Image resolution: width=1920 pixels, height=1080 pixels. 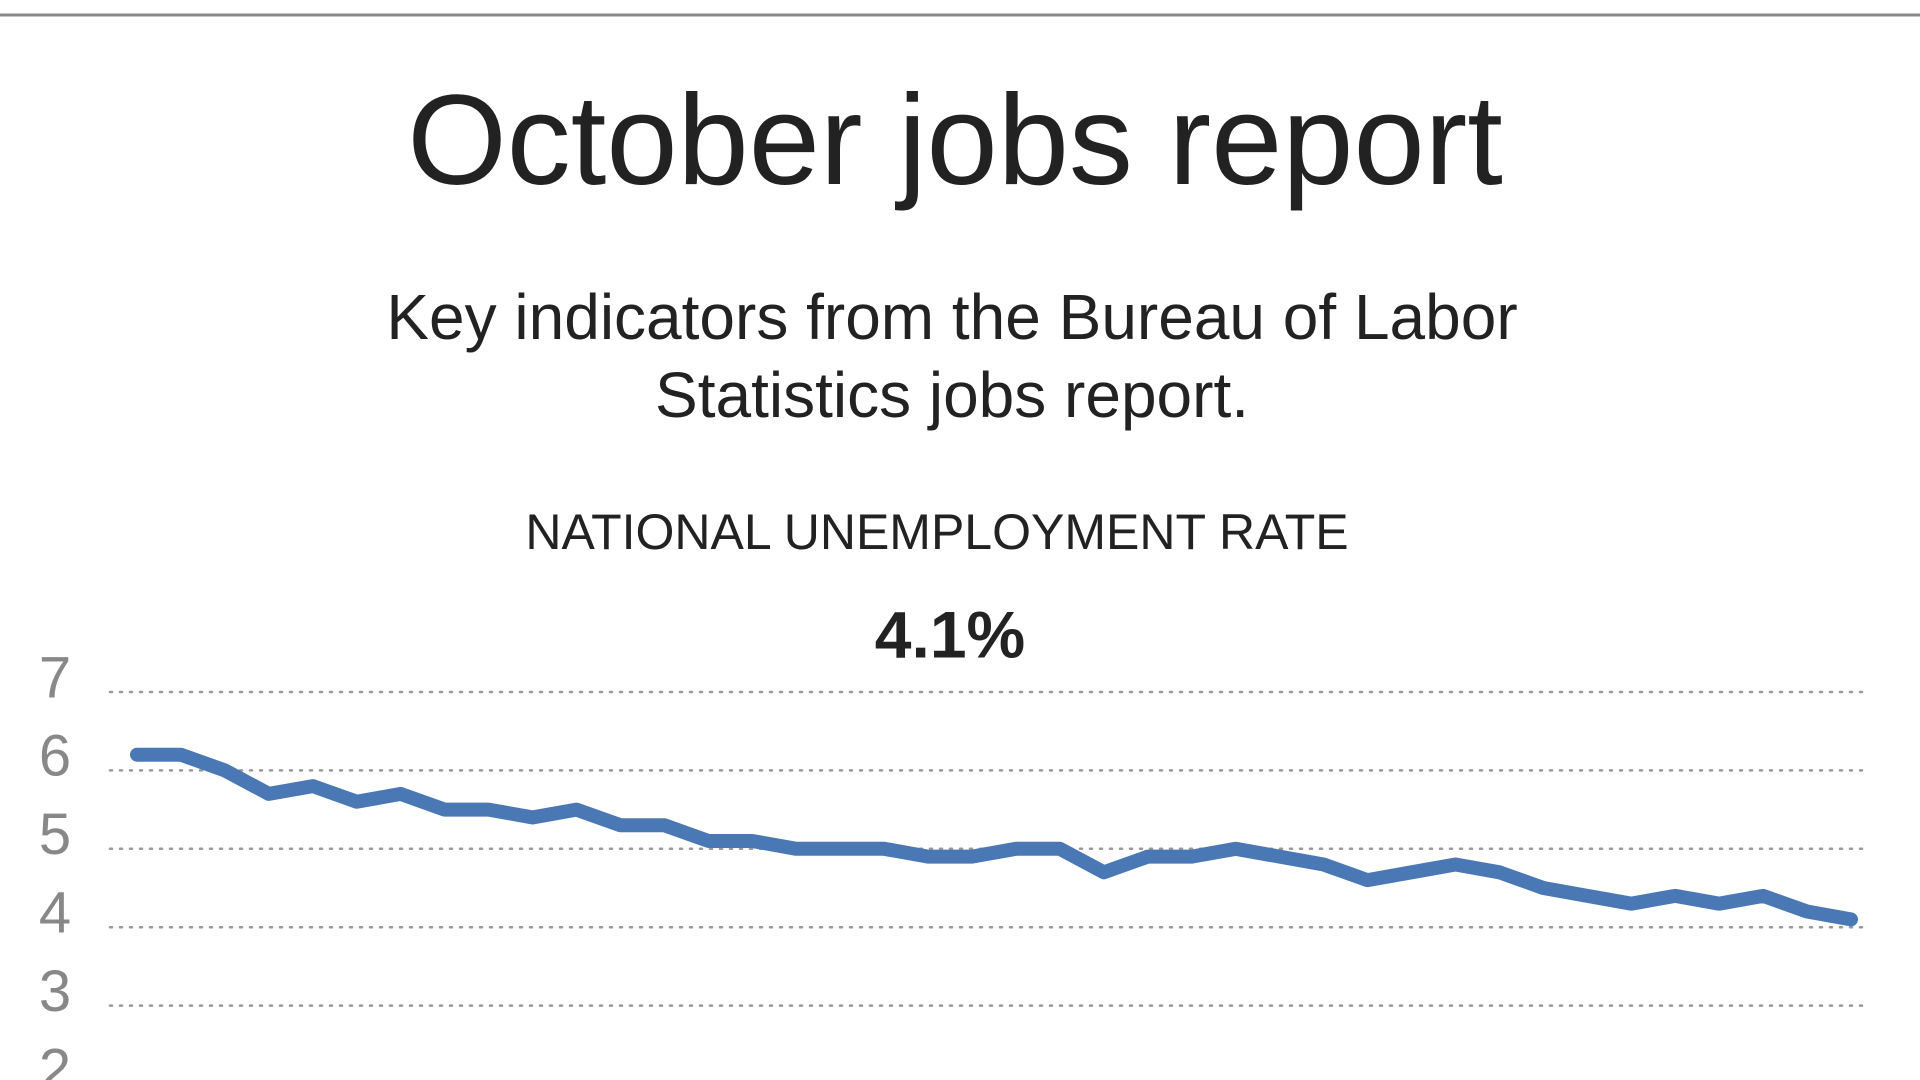 What do you see at coordinates (55, 913) in the screenshot?
I see `y-tick-label: 4` at bounding box center [55, 913].